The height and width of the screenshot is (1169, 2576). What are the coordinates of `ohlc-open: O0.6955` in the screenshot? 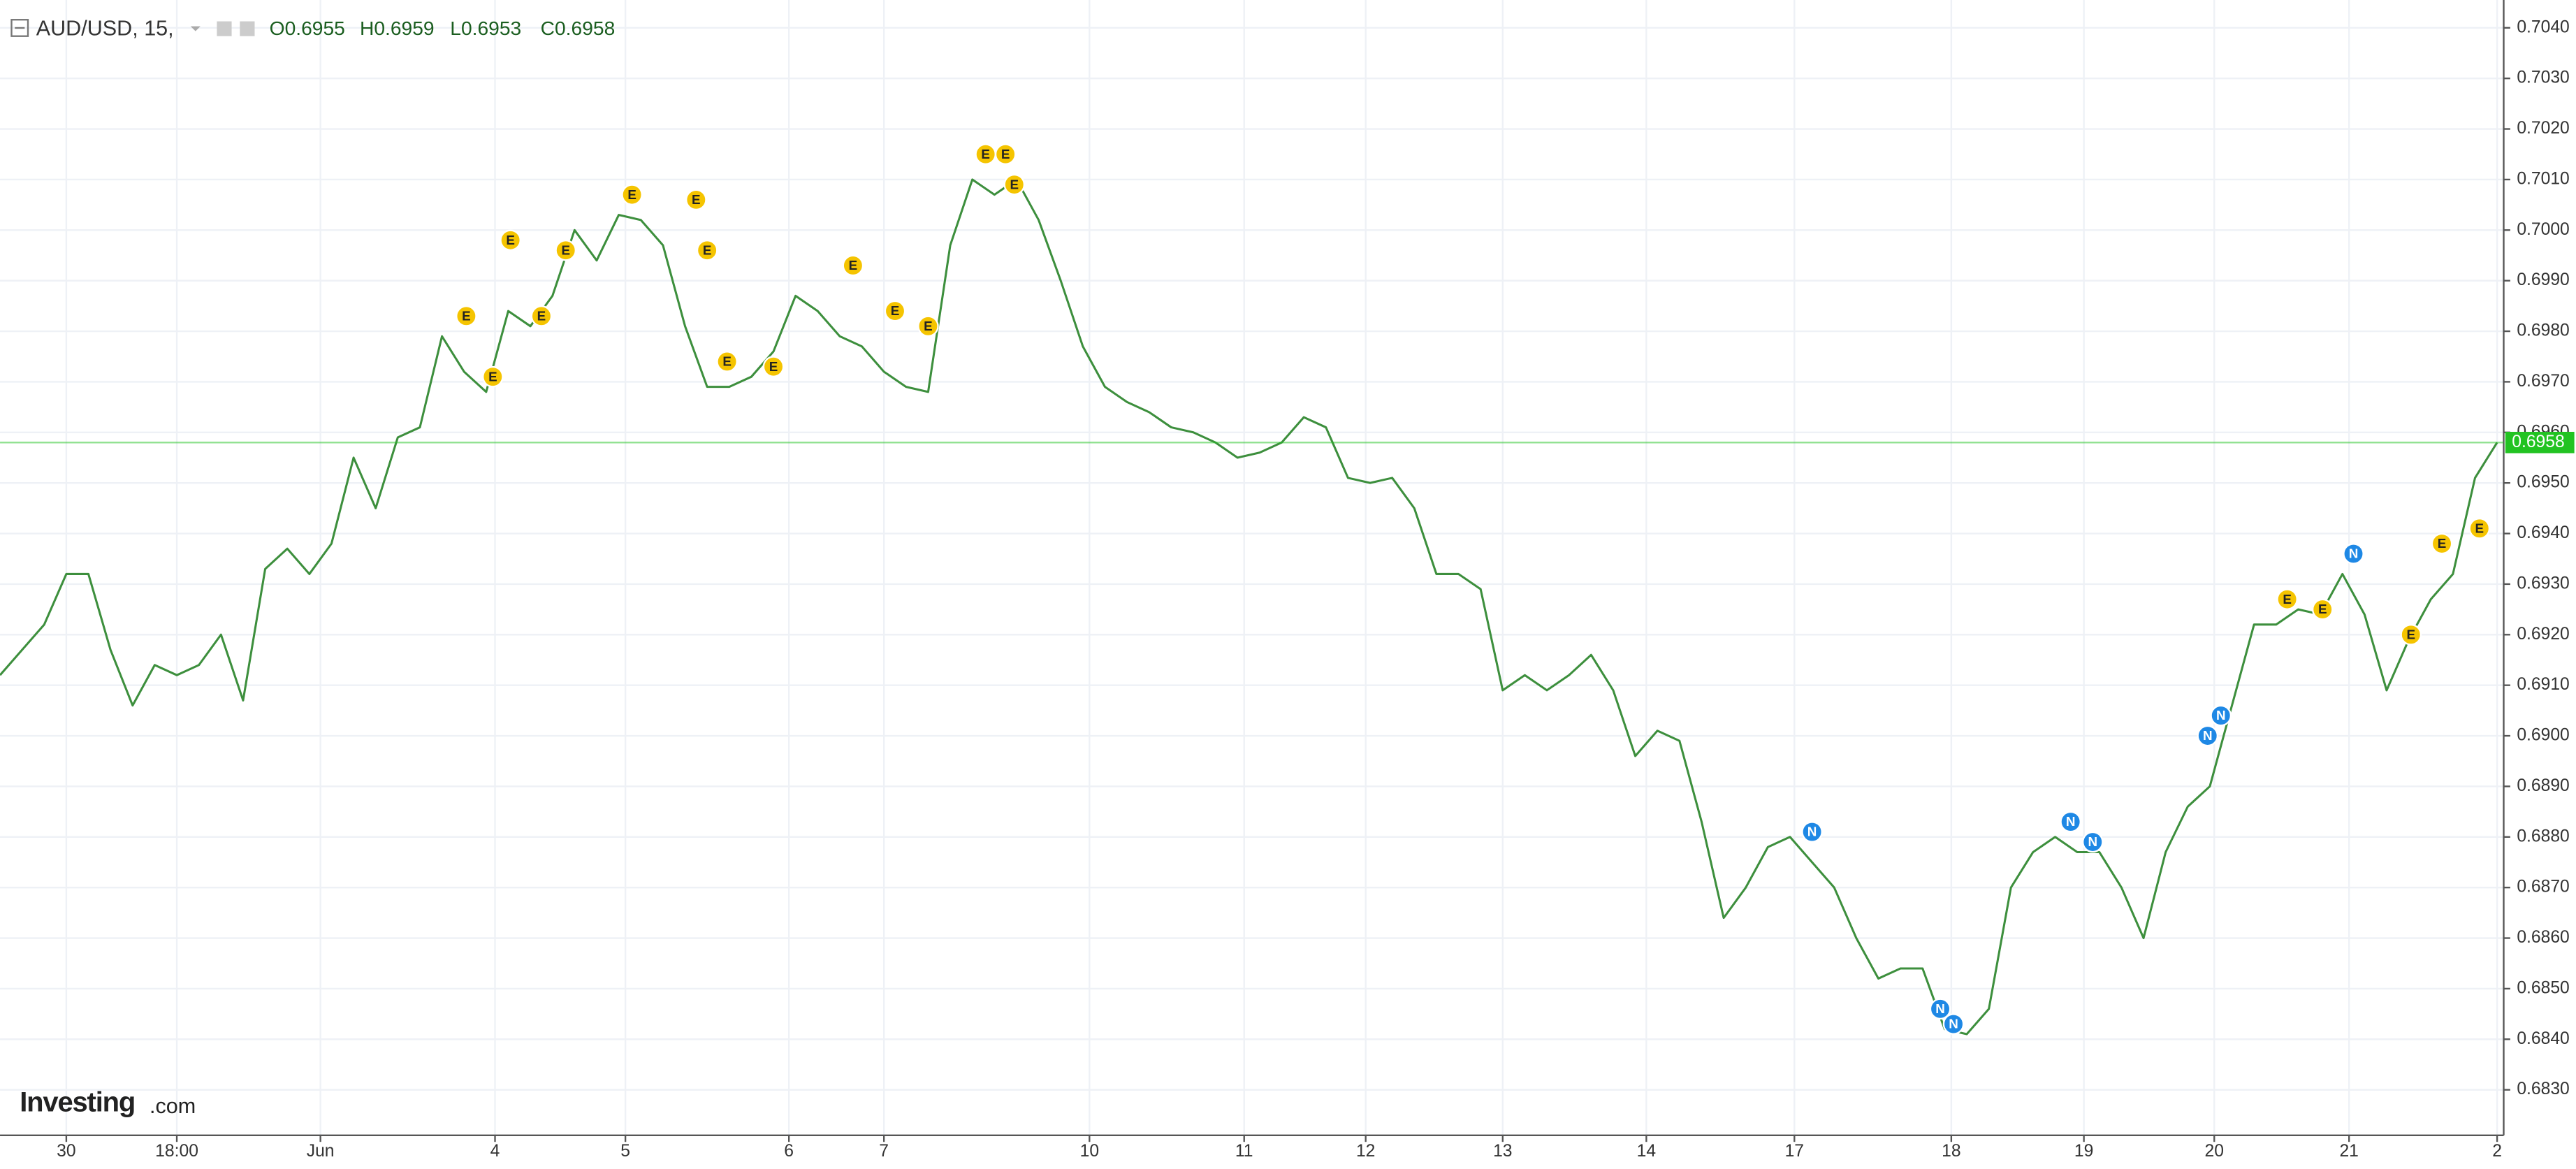 It's located at (307, 28).